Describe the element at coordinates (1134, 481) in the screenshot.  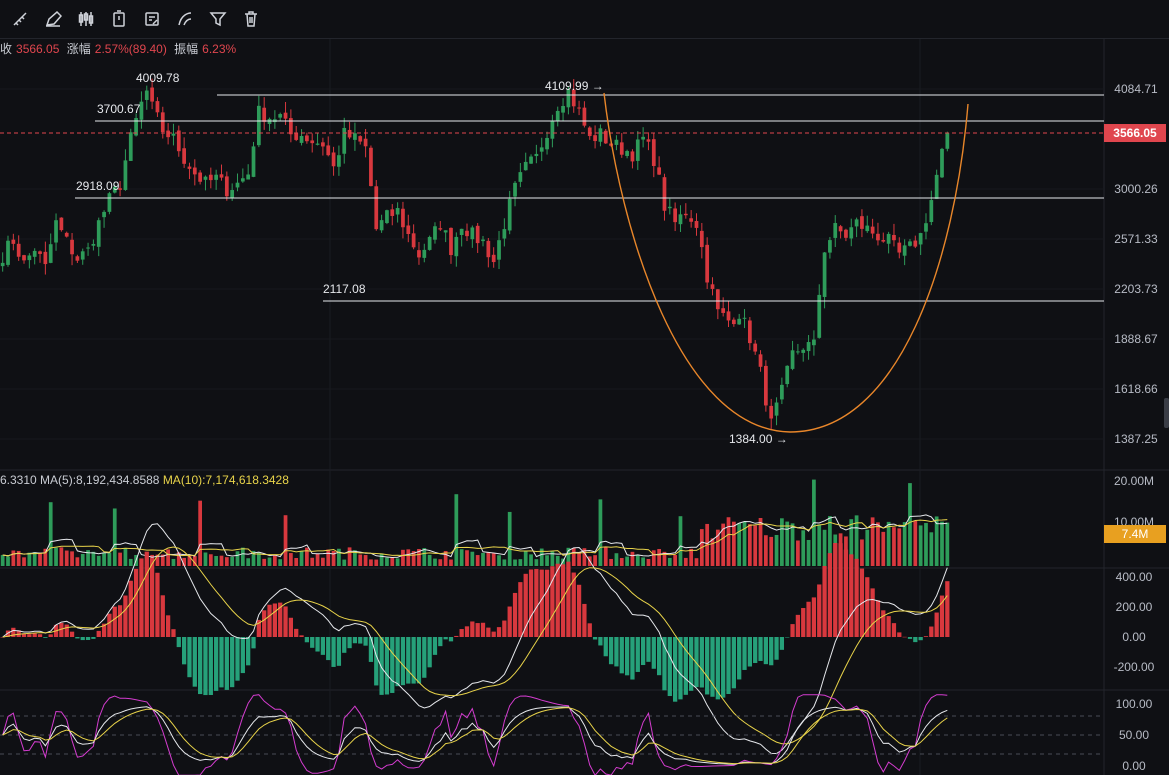
I see `volume-axis-tick: 20.00M` at that location.